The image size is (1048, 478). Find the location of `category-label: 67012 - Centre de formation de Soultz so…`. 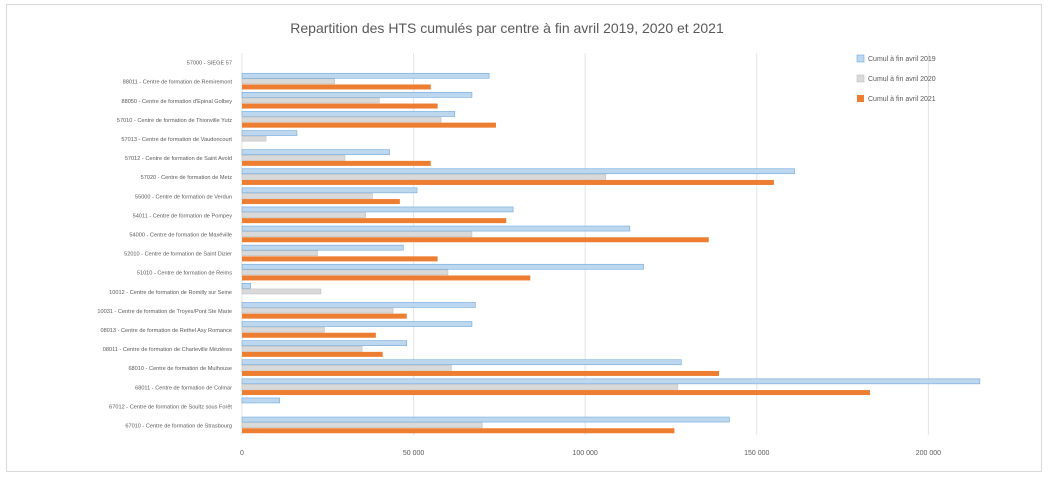

category-label: 67012 - Centre de formation de Soultz so… is located at coordinates (170, 407).